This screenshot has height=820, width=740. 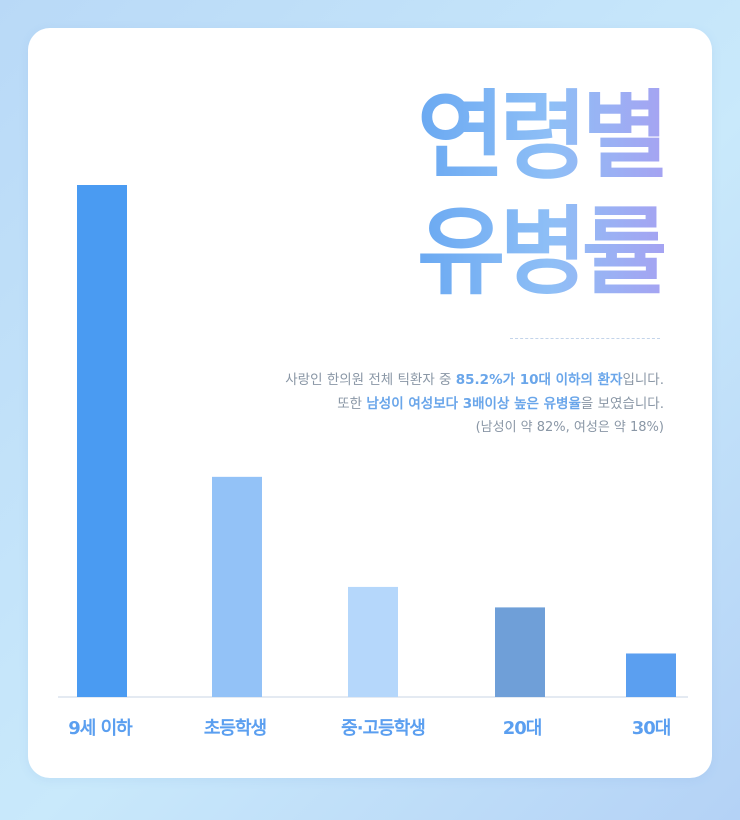 What do you see at coordinates (235, 728) in the screenshot?
I see `x-tick-label-2: 초등학생` at bounding box center [235, 728].